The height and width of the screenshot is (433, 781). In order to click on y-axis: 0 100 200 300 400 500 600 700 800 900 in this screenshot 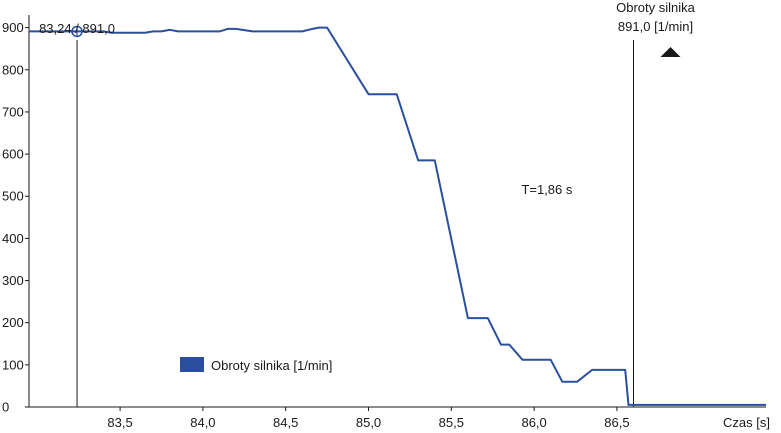, I will do `click(16, 215)`.